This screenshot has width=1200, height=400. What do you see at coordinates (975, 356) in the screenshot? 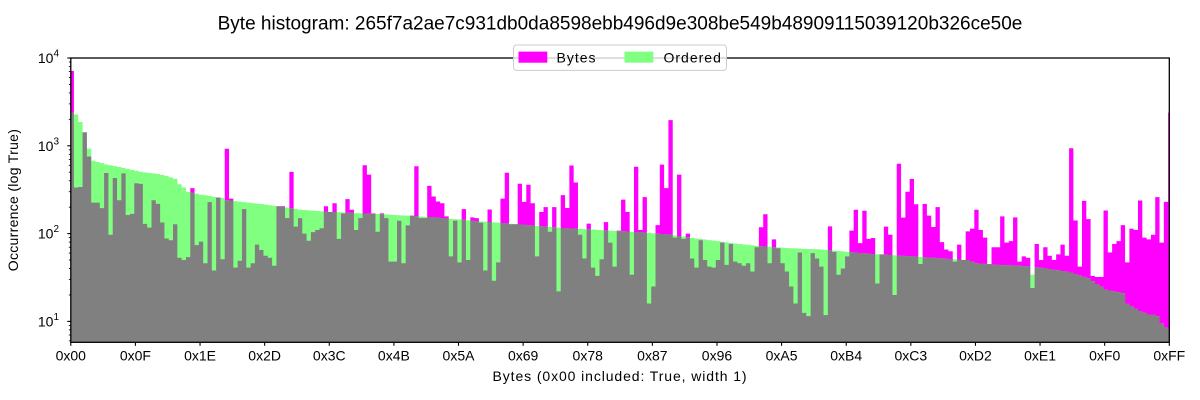
I see `svg-text: 0xD2` at bounding box center [975, 356].